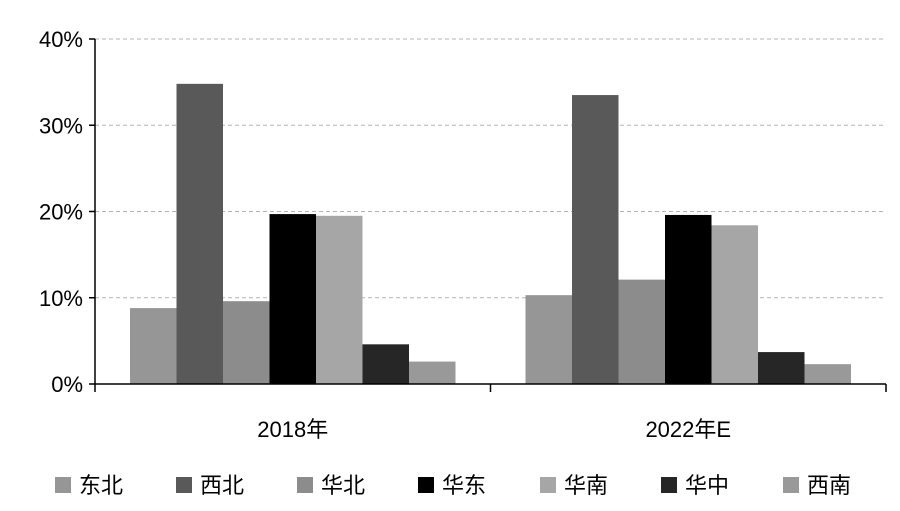 The width and height of the screenshot is (900, 511). Describe the element at coordinates (101, 485) in the screenshot. I see `legend-label-1: 东北` at that location.